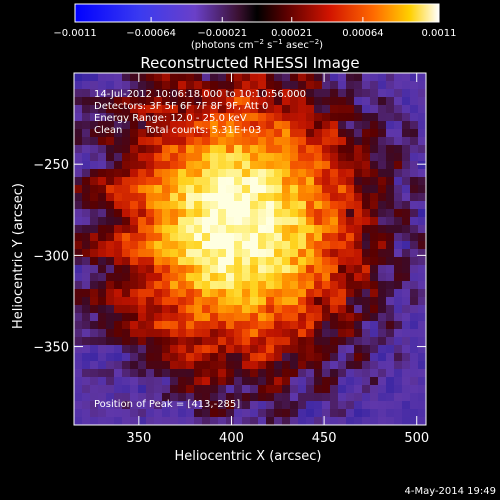 The width and height of the screenshot is (500, 500). What do you see at coordinates (248, 456) in the screenshot?
I see `x-axis-label: Heliocentric X (arcsec)` at bounding box center [248, 456].